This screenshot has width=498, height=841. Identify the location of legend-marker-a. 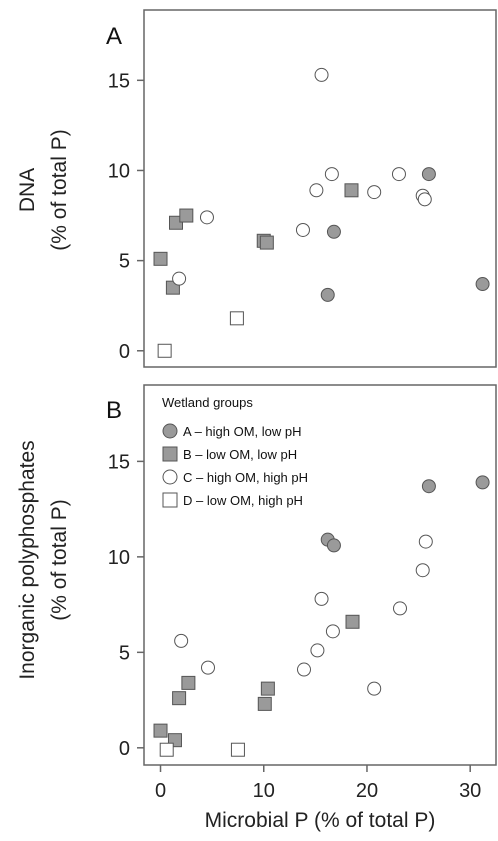
(170, 431).